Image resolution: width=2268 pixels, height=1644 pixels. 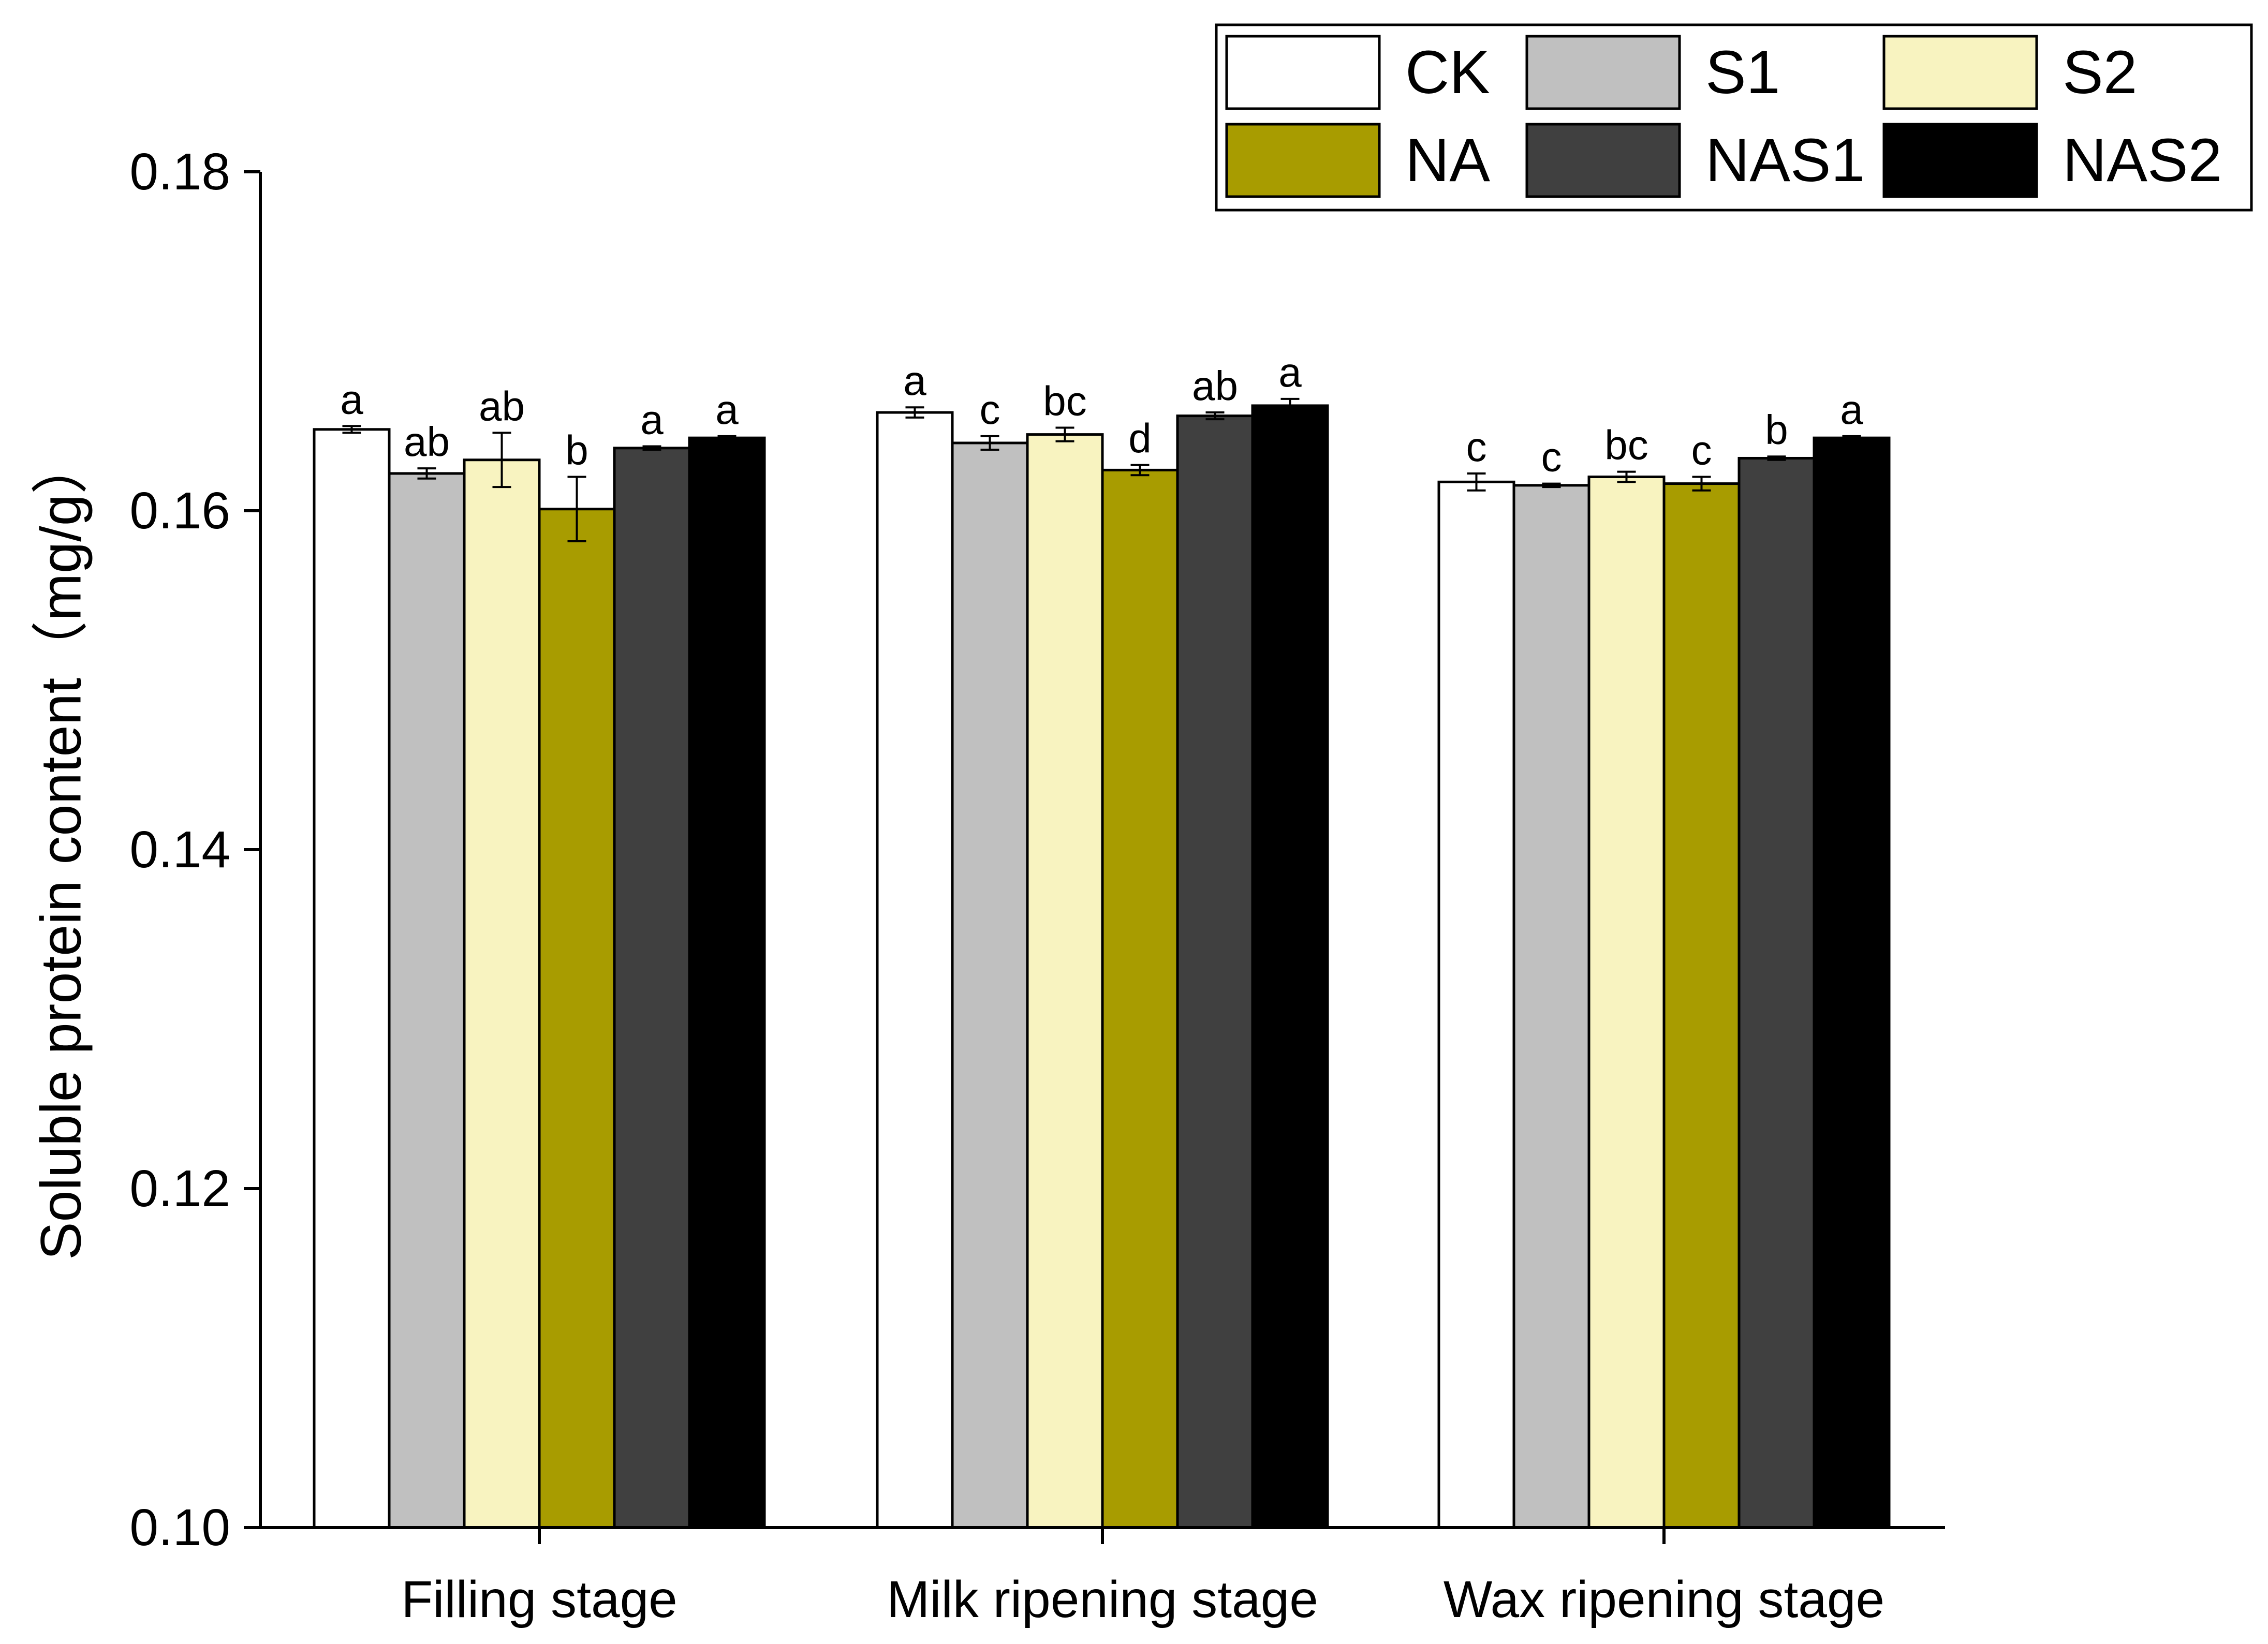 What do you see at coordinates (1960, 72) in the screenshot?
I see `legend-swatch-s2` at bounding box center [1960, 72].